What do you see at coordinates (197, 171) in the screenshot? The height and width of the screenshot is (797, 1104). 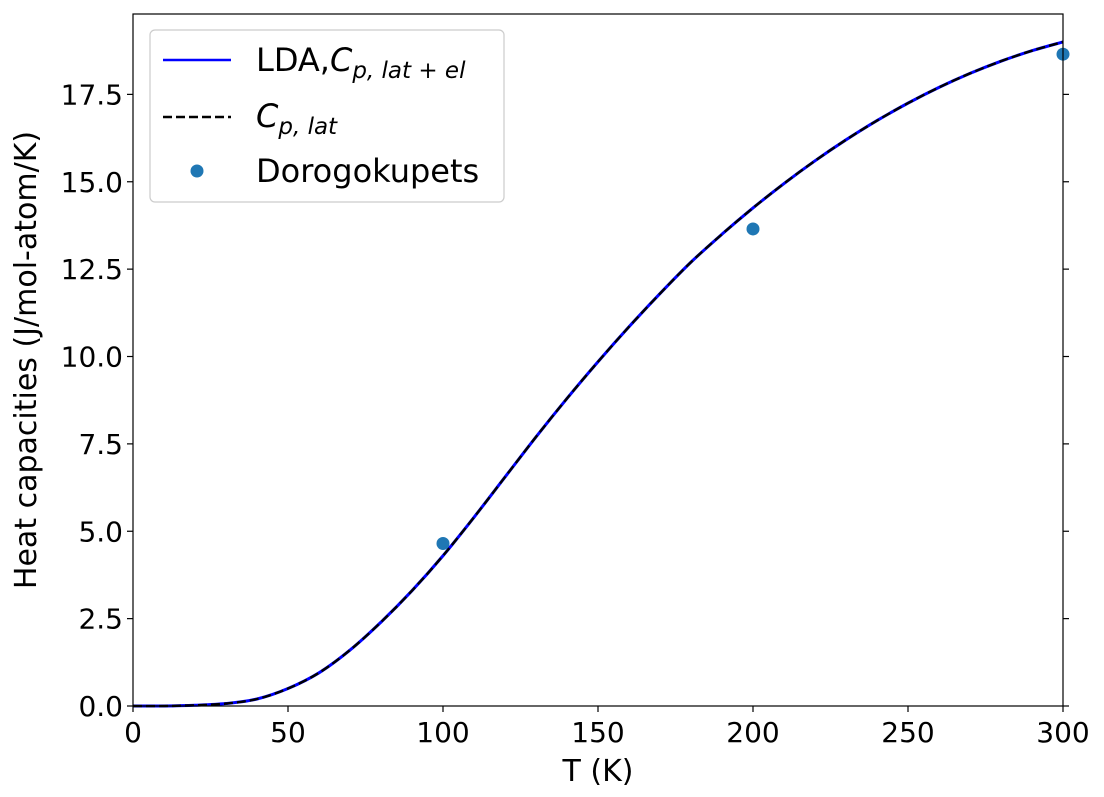 I see `legend-marker-dorogokupets` at bounding box center [197, 171].